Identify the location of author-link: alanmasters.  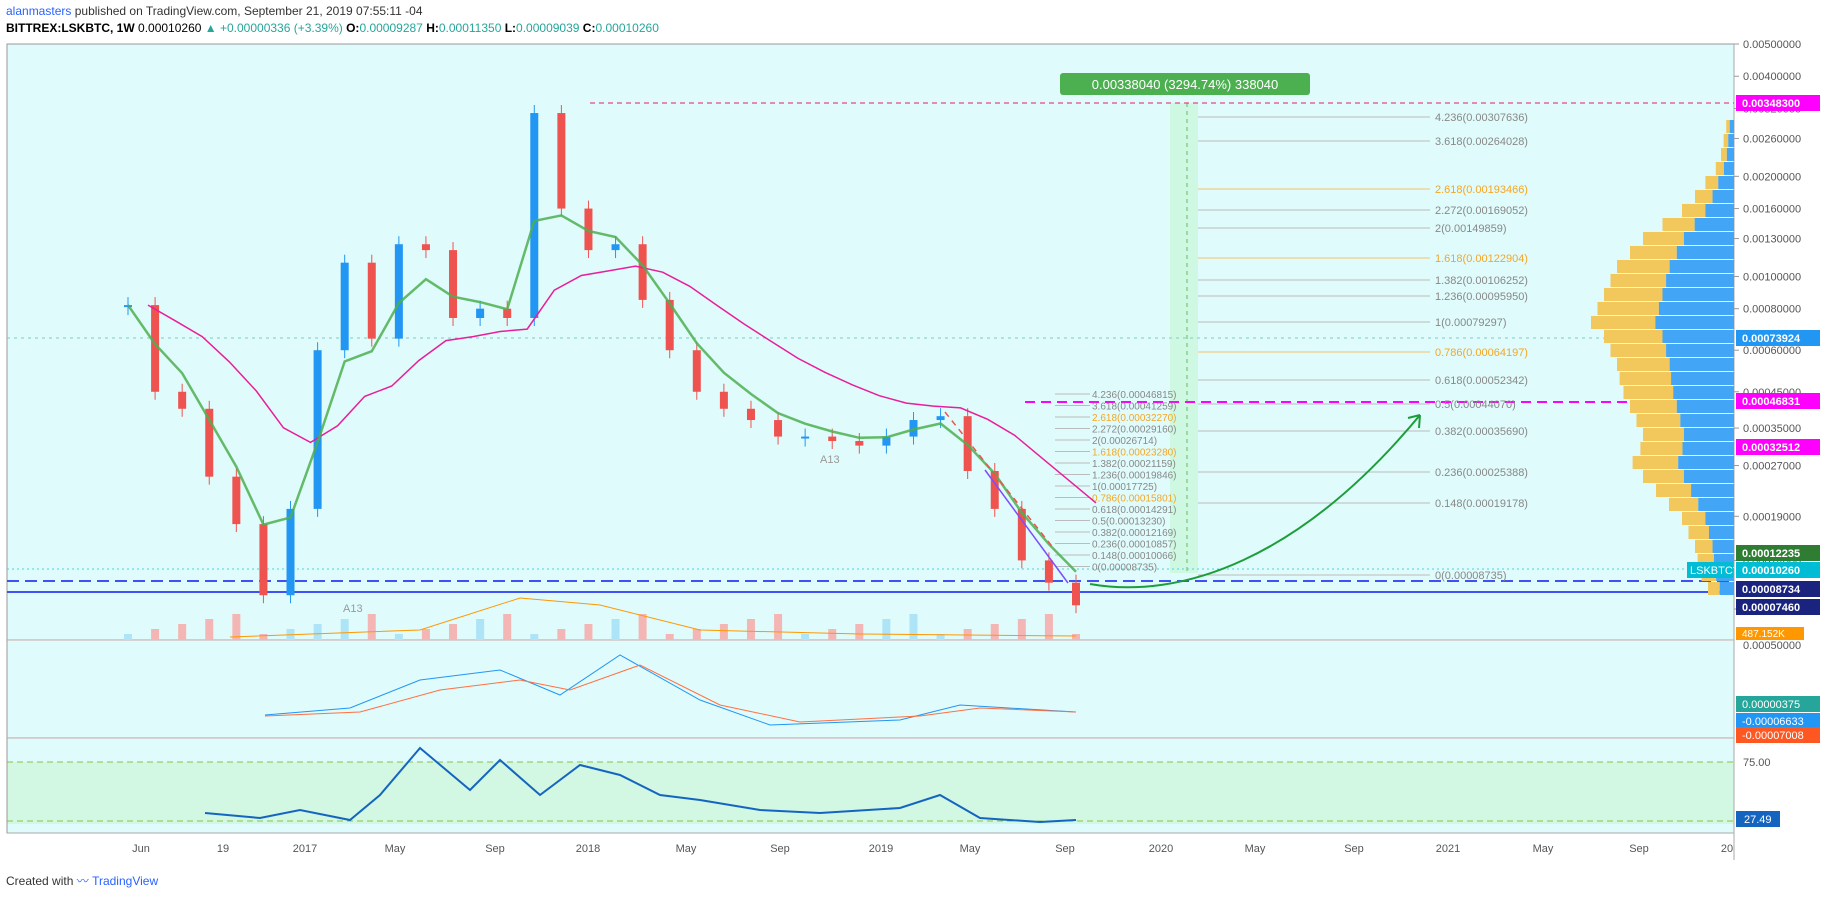
(39, 11).